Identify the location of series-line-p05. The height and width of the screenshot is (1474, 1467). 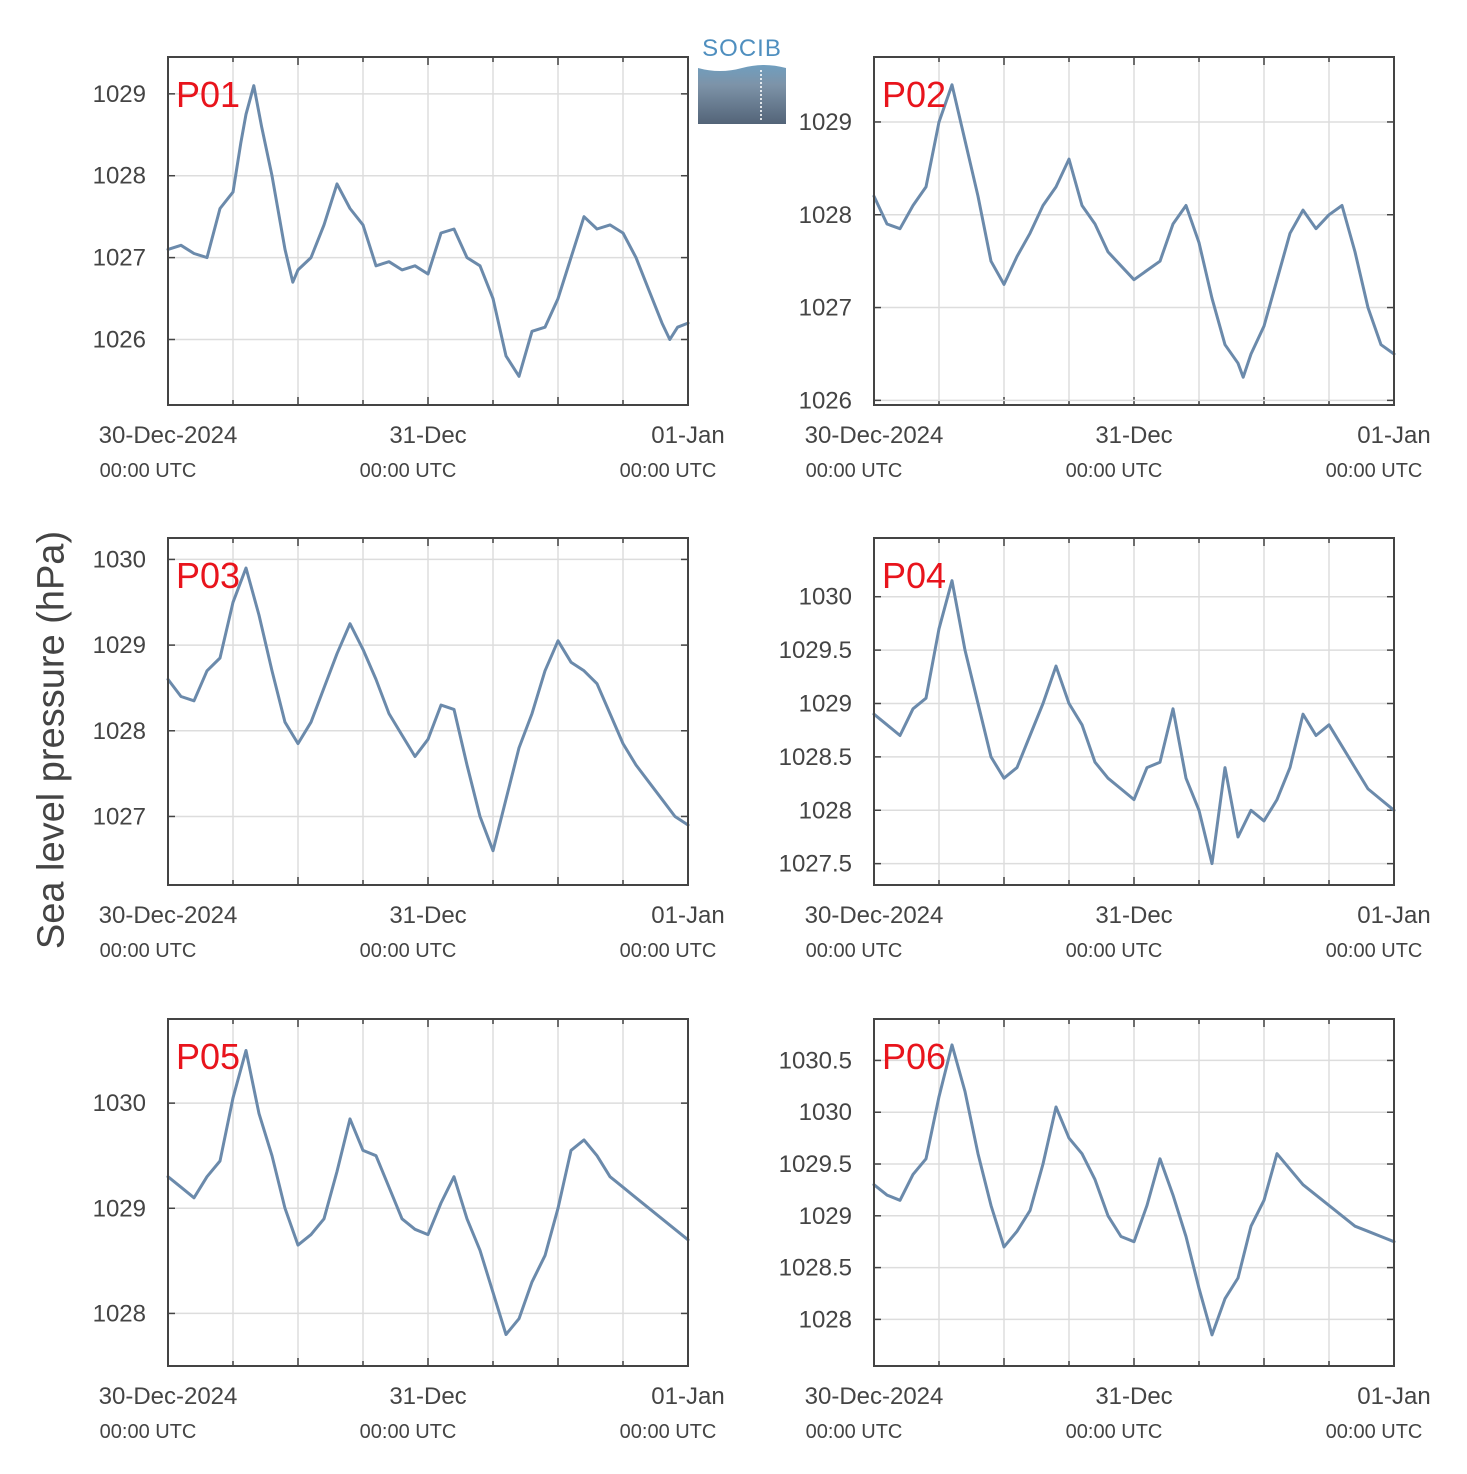
(428, 1192).